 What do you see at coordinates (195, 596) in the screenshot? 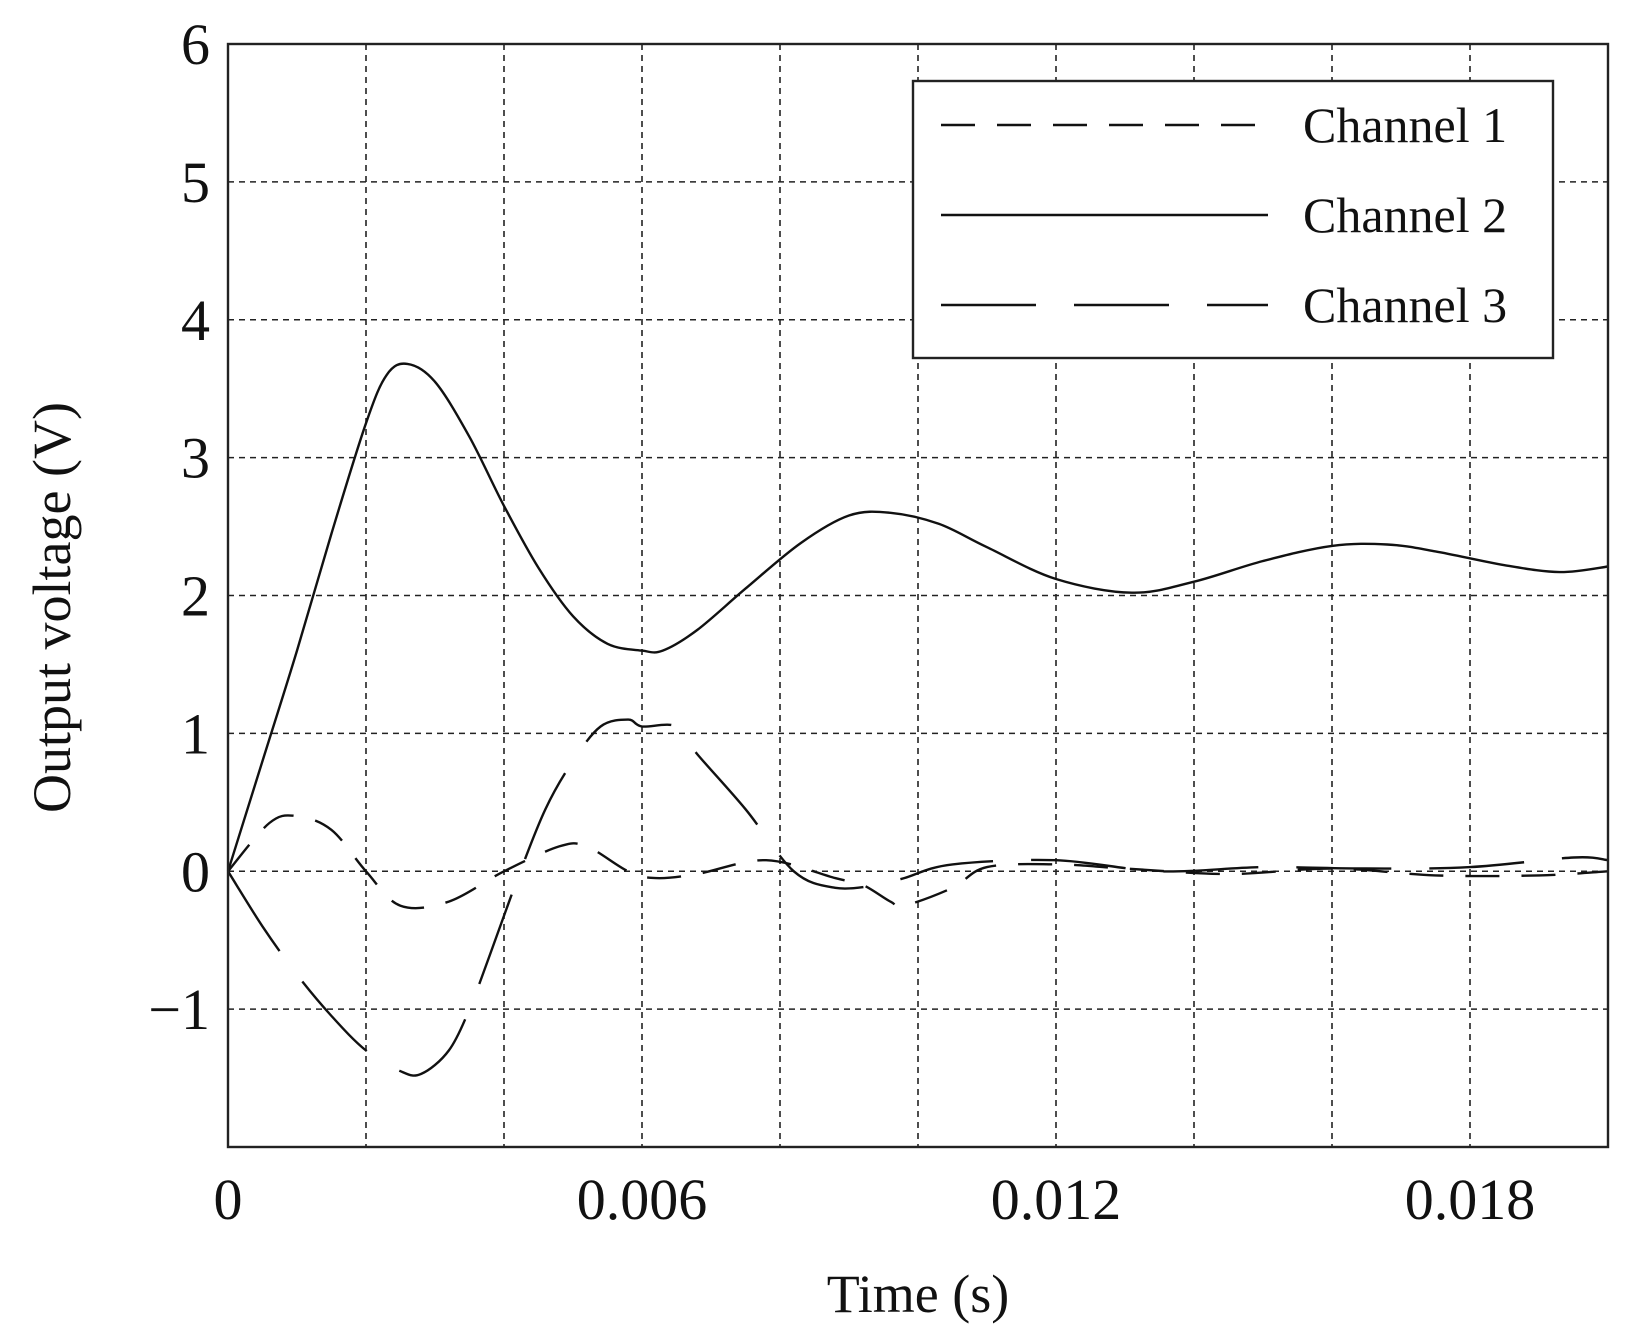
I see `y-tick-label: 2` at bounding box center [195, 596].